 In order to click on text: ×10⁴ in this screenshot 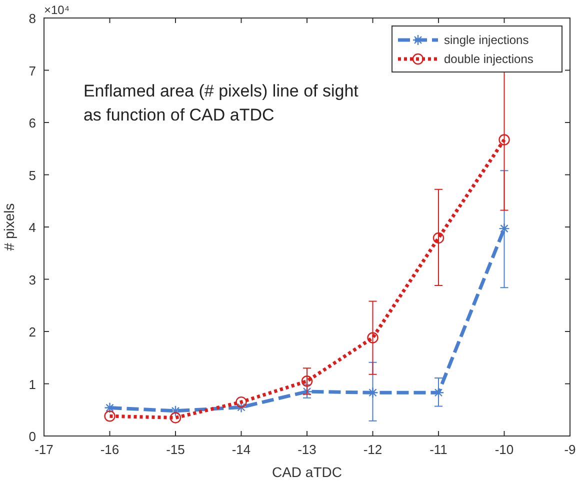, I will do `click(57, 10)`.